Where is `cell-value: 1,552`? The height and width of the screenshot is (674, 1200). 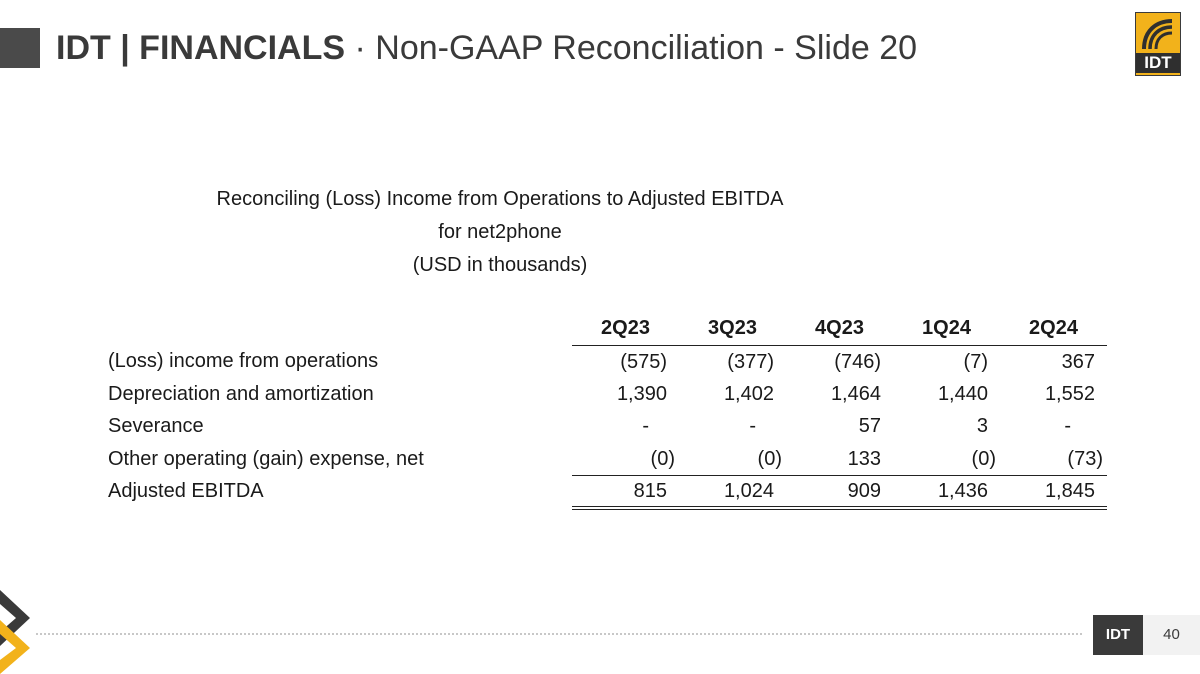
cell-value: 1,552 is located at coordinates (1069, 393).